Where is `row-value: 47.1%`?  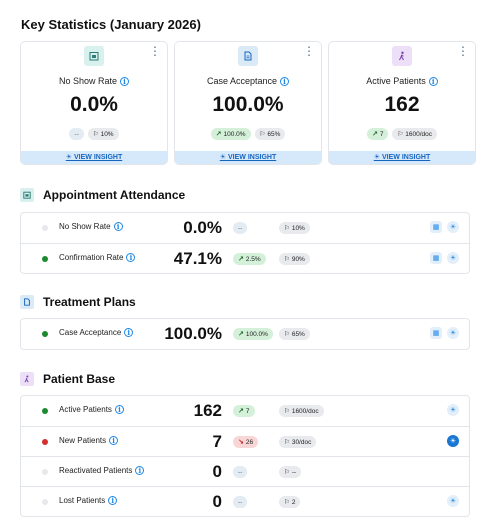
row-value: 47.1% is located at coordinates (197, 258).